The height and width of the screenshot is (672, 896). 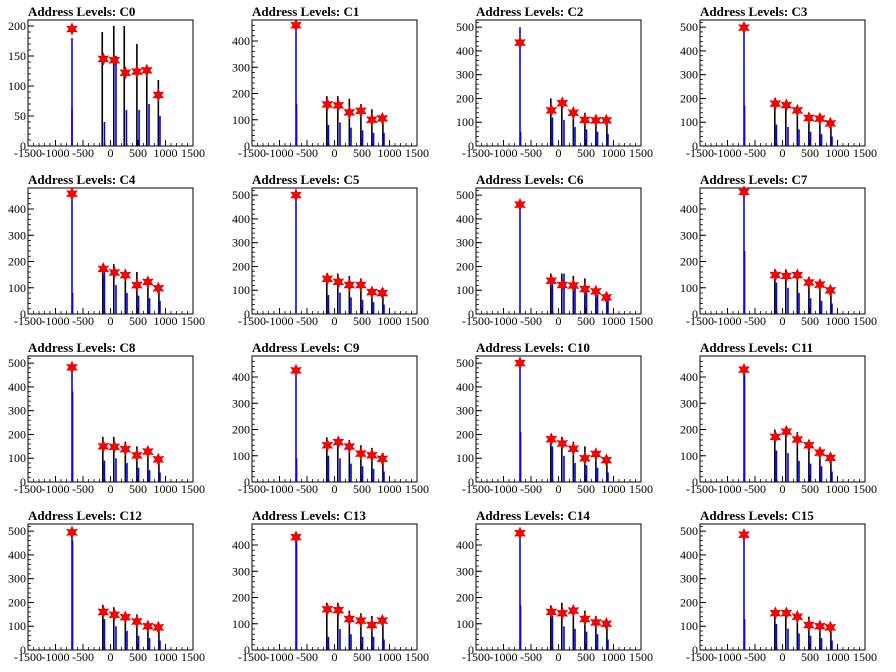 What do you see at coordinates (17, 56) in the screenshot?
I see `y-tick-label: 150` at bounding box center [17, 56].